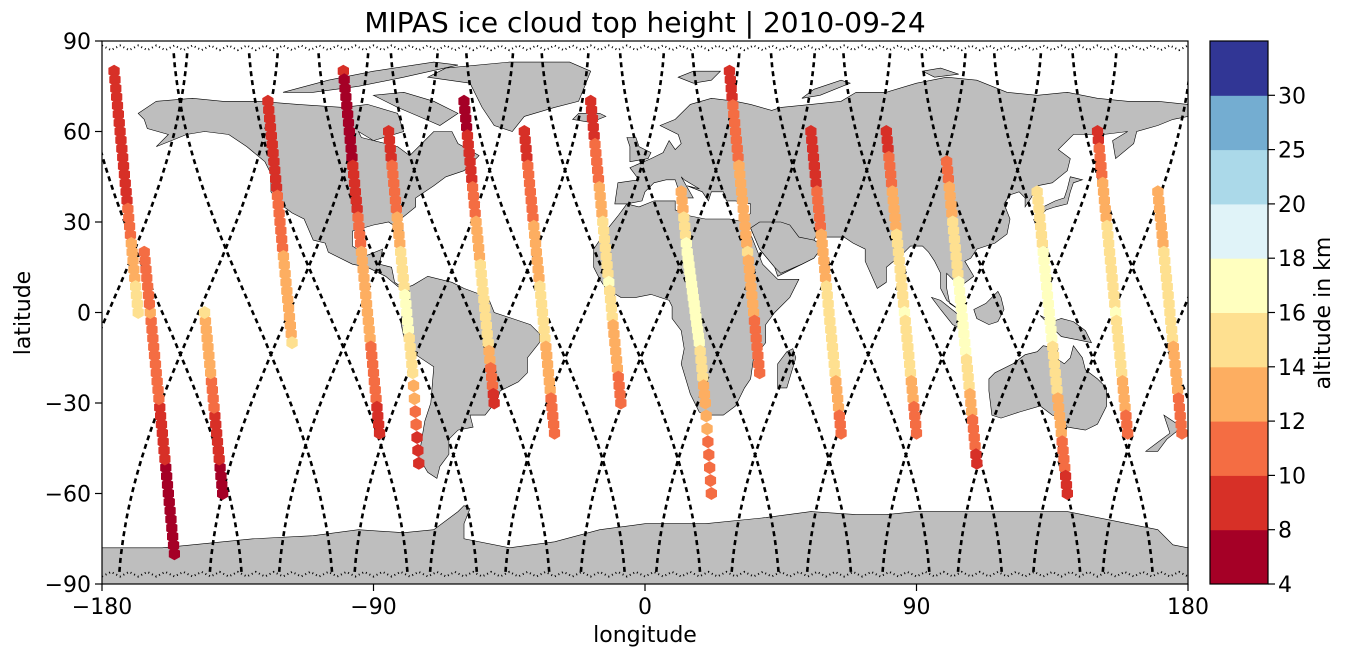  I want to click on colorbar-tick-label: 12, so click(1292, 422).